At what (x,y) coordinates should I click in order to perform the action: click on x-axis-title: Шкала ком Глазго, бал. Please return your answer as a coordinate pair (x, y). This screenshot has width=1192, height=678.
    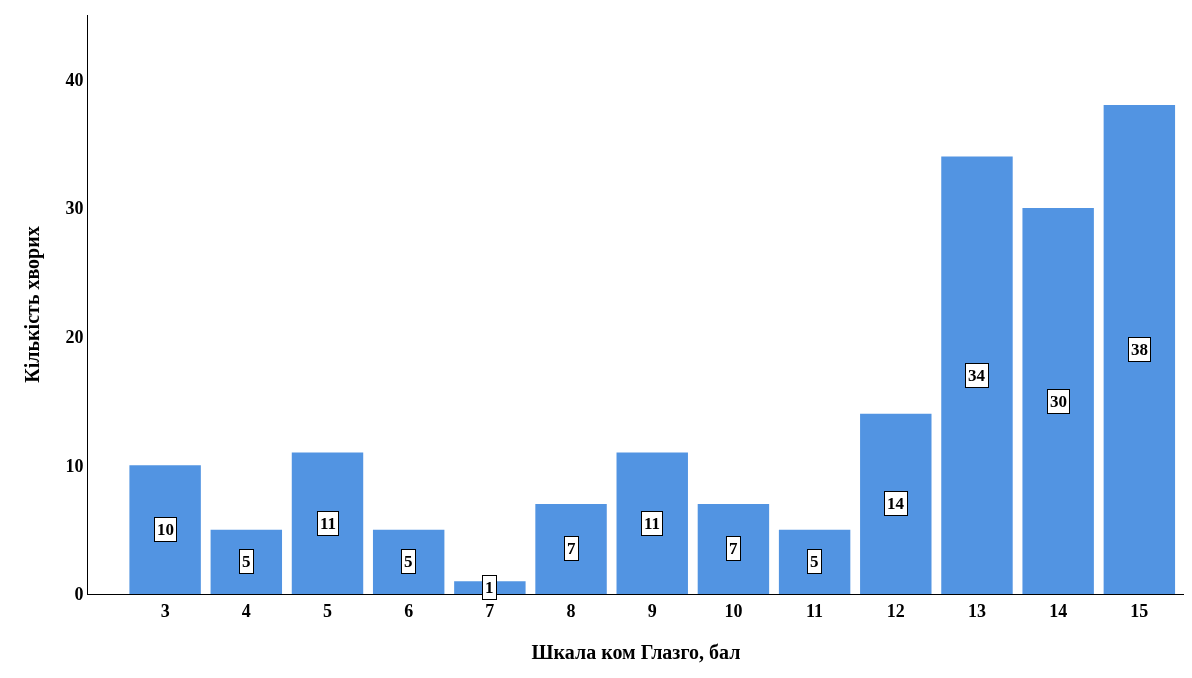
    Looking at the image, I should click on (636, 652).